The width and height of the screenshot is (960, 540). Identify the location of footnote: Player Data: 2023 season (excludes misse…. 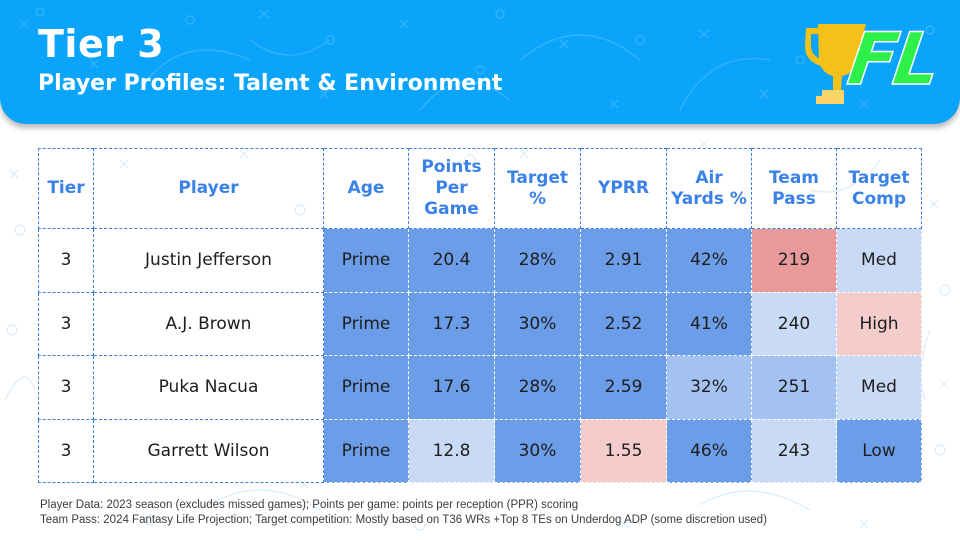
(403, 513).